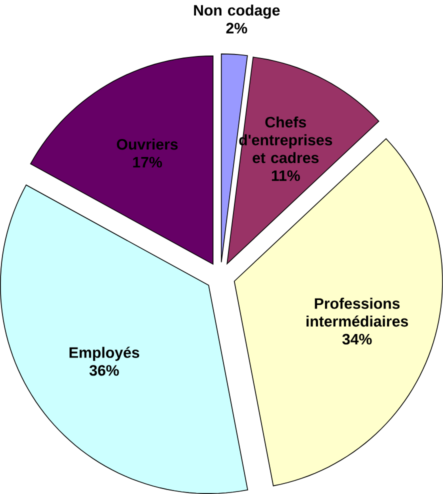 The height and width of the screenshot is (494, 443). I want to click on slice-label: Employés, so click(105, 353).